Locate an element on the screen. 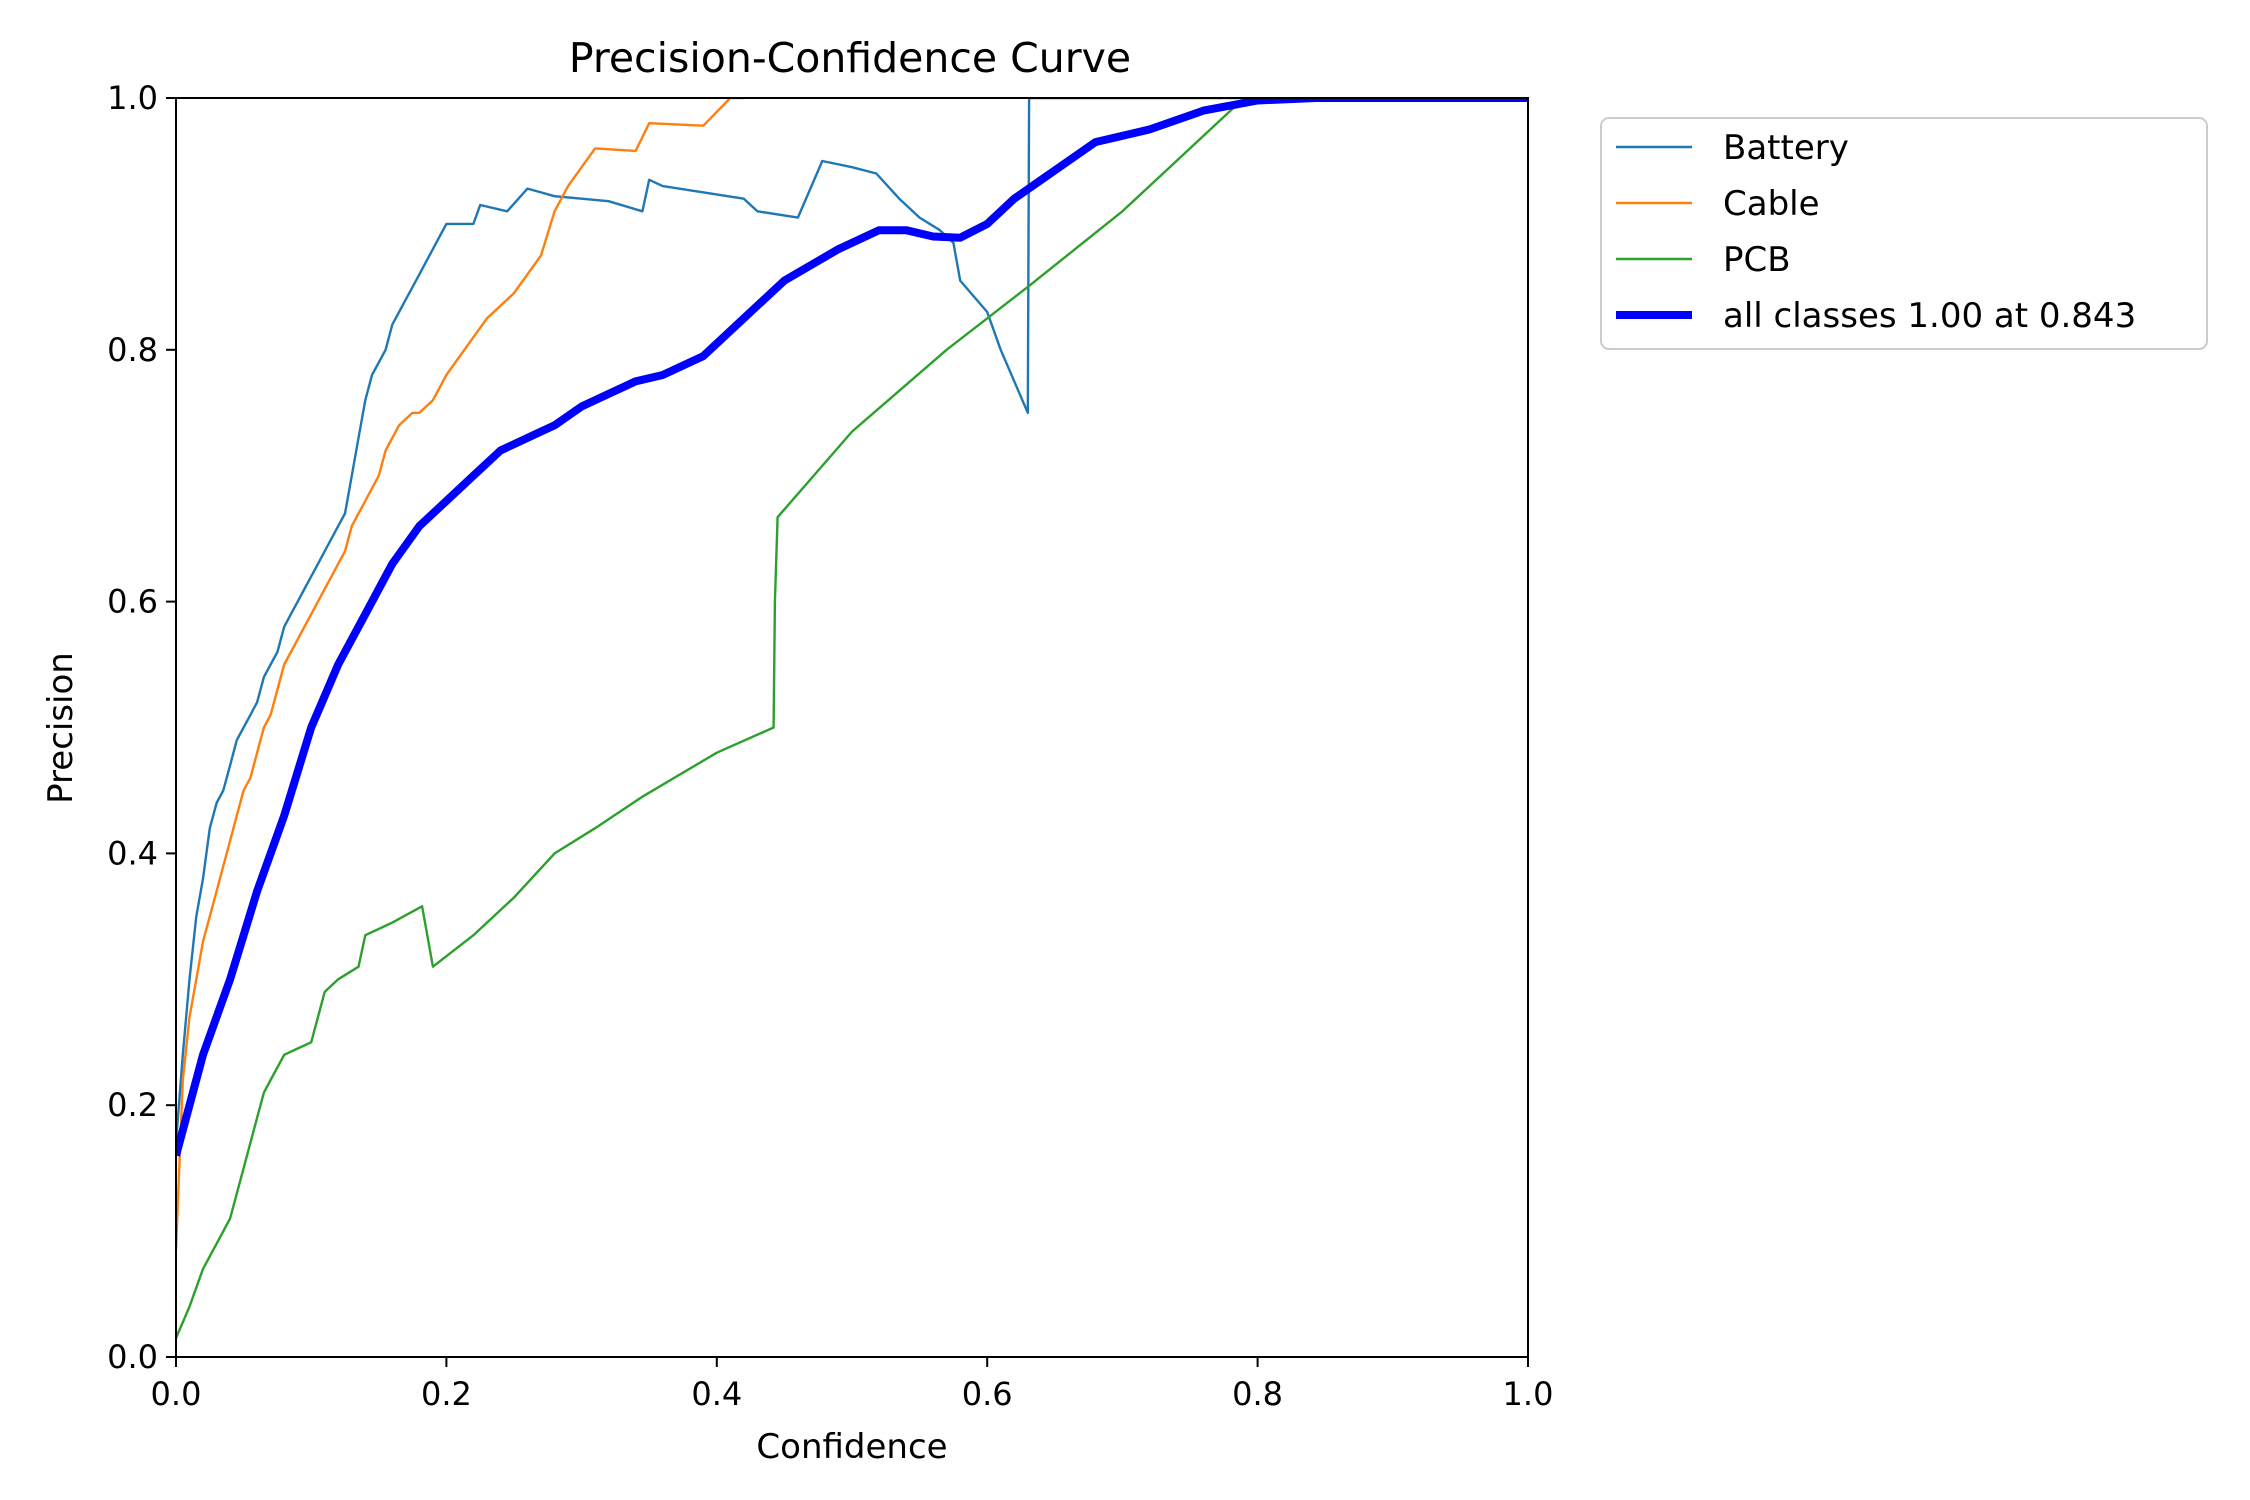 This screenshot has width=2250, height=1500. x-axis-ticks: 0.0 0.2 0.4 0.6 0.8 1.0 is located at coordinates (852, 1385).